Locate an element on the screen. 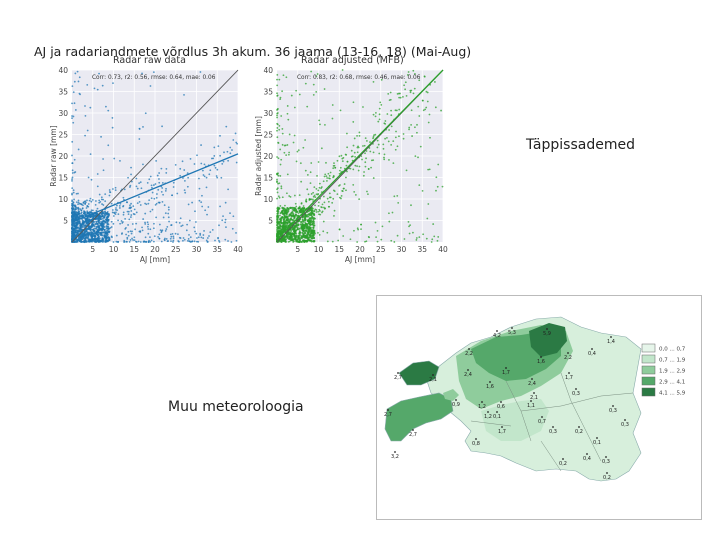 The width and height of the screenshot is (720, 540). station-value: 1,6 is located at coordinates (490, 387).